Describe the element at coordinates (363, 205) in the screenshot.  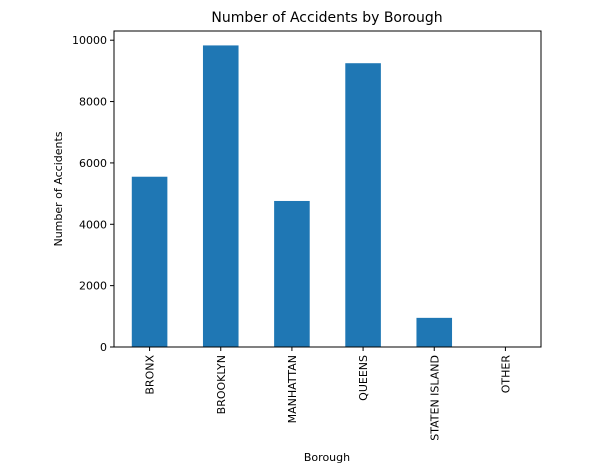
I see `bar-queens` at that location.